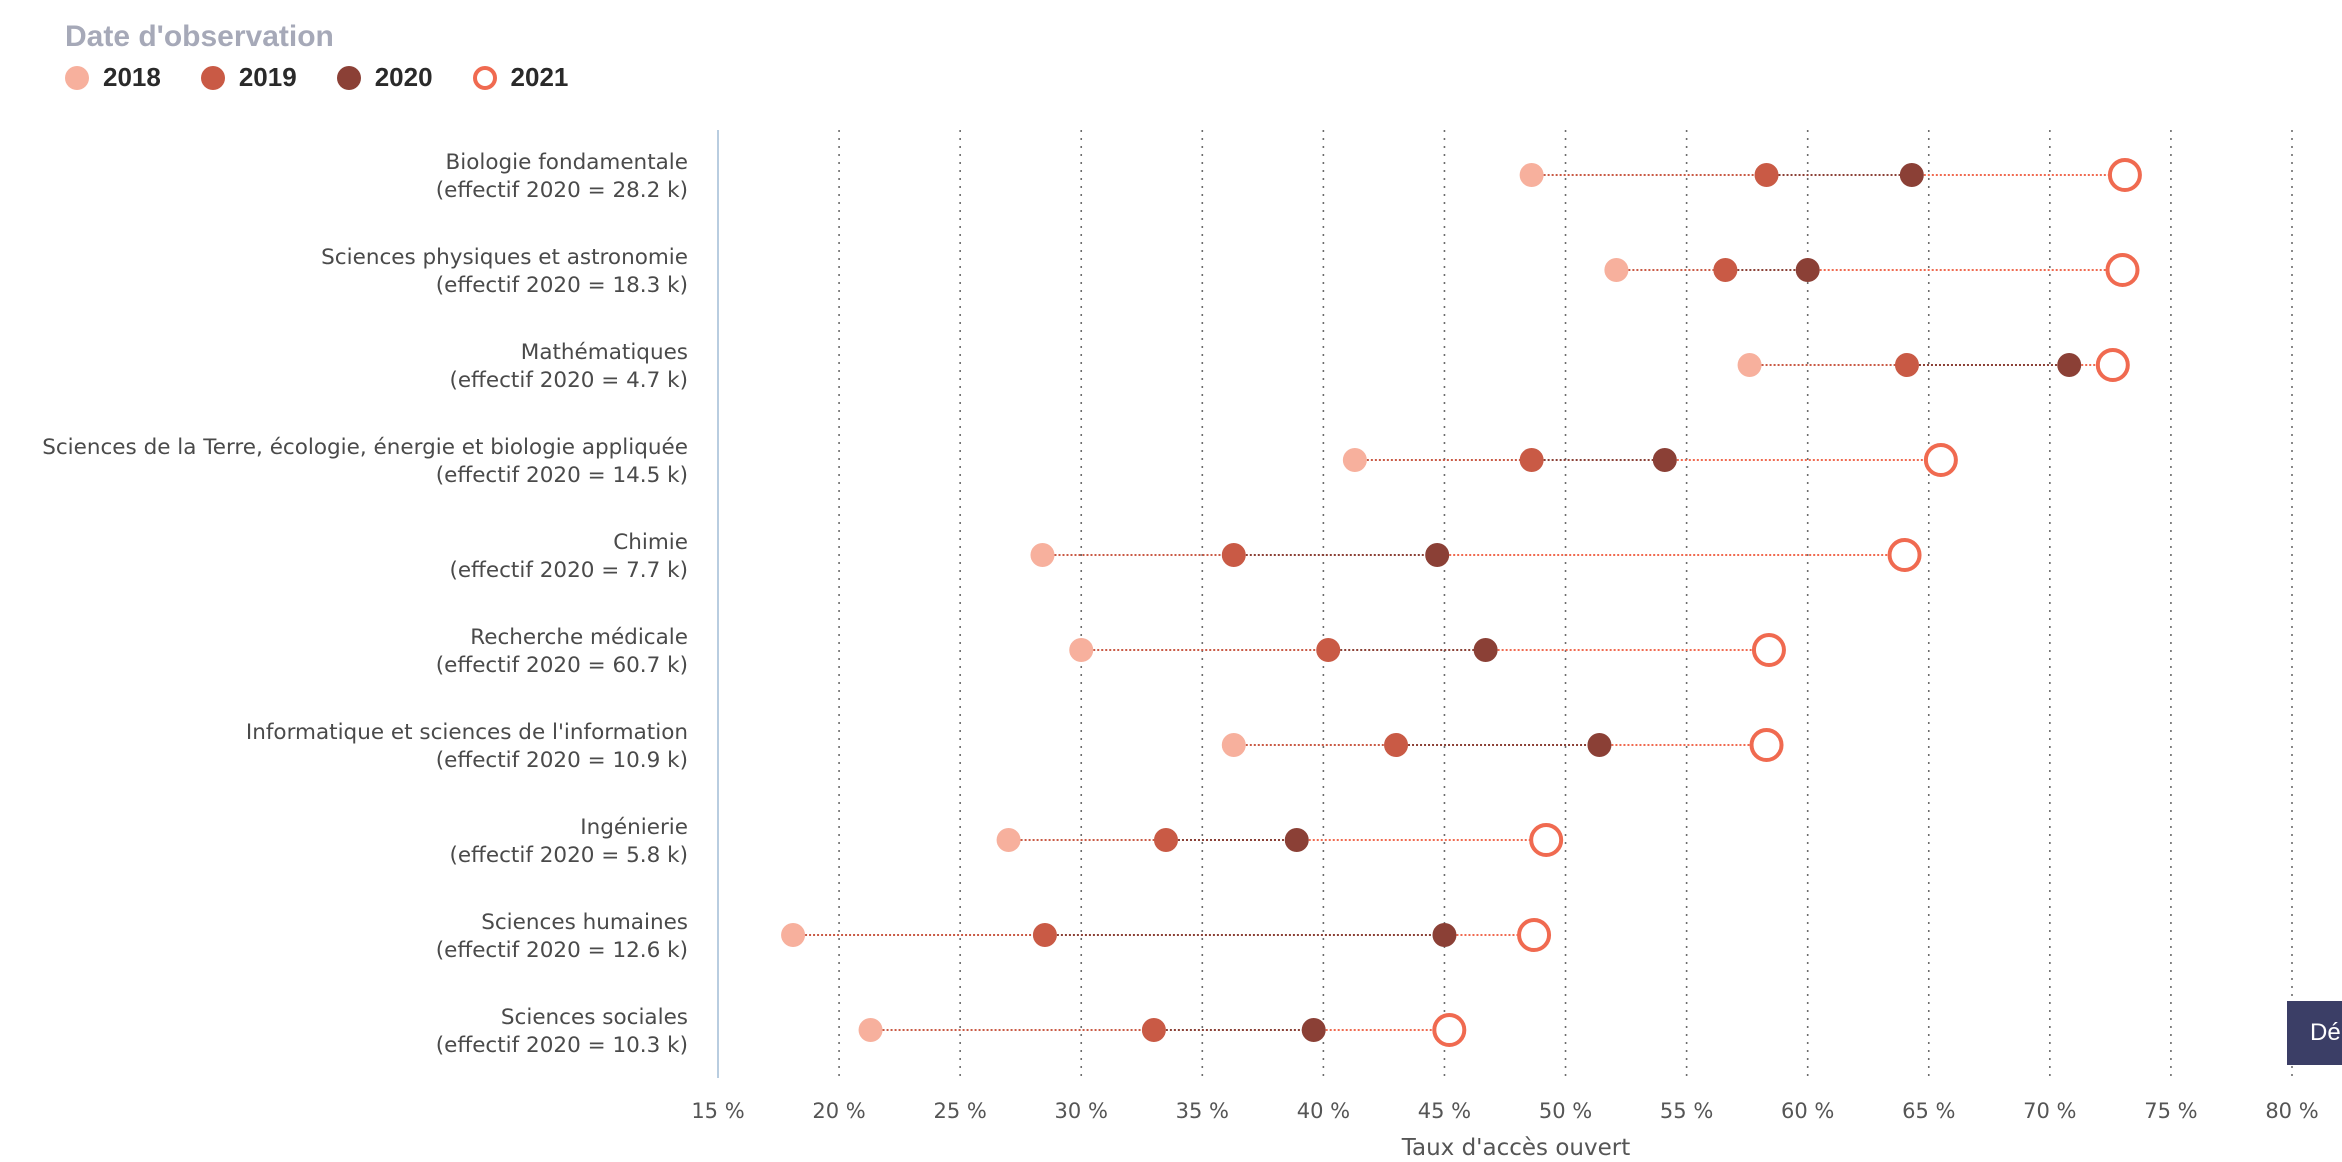 Image resolution: width=2342 pixels, height=1162 pixels. Describe the element at coordinates (562, 285) in the screenshot. I see `category-sublabel: (effectif 2020 = 18.3 k)` at that location.